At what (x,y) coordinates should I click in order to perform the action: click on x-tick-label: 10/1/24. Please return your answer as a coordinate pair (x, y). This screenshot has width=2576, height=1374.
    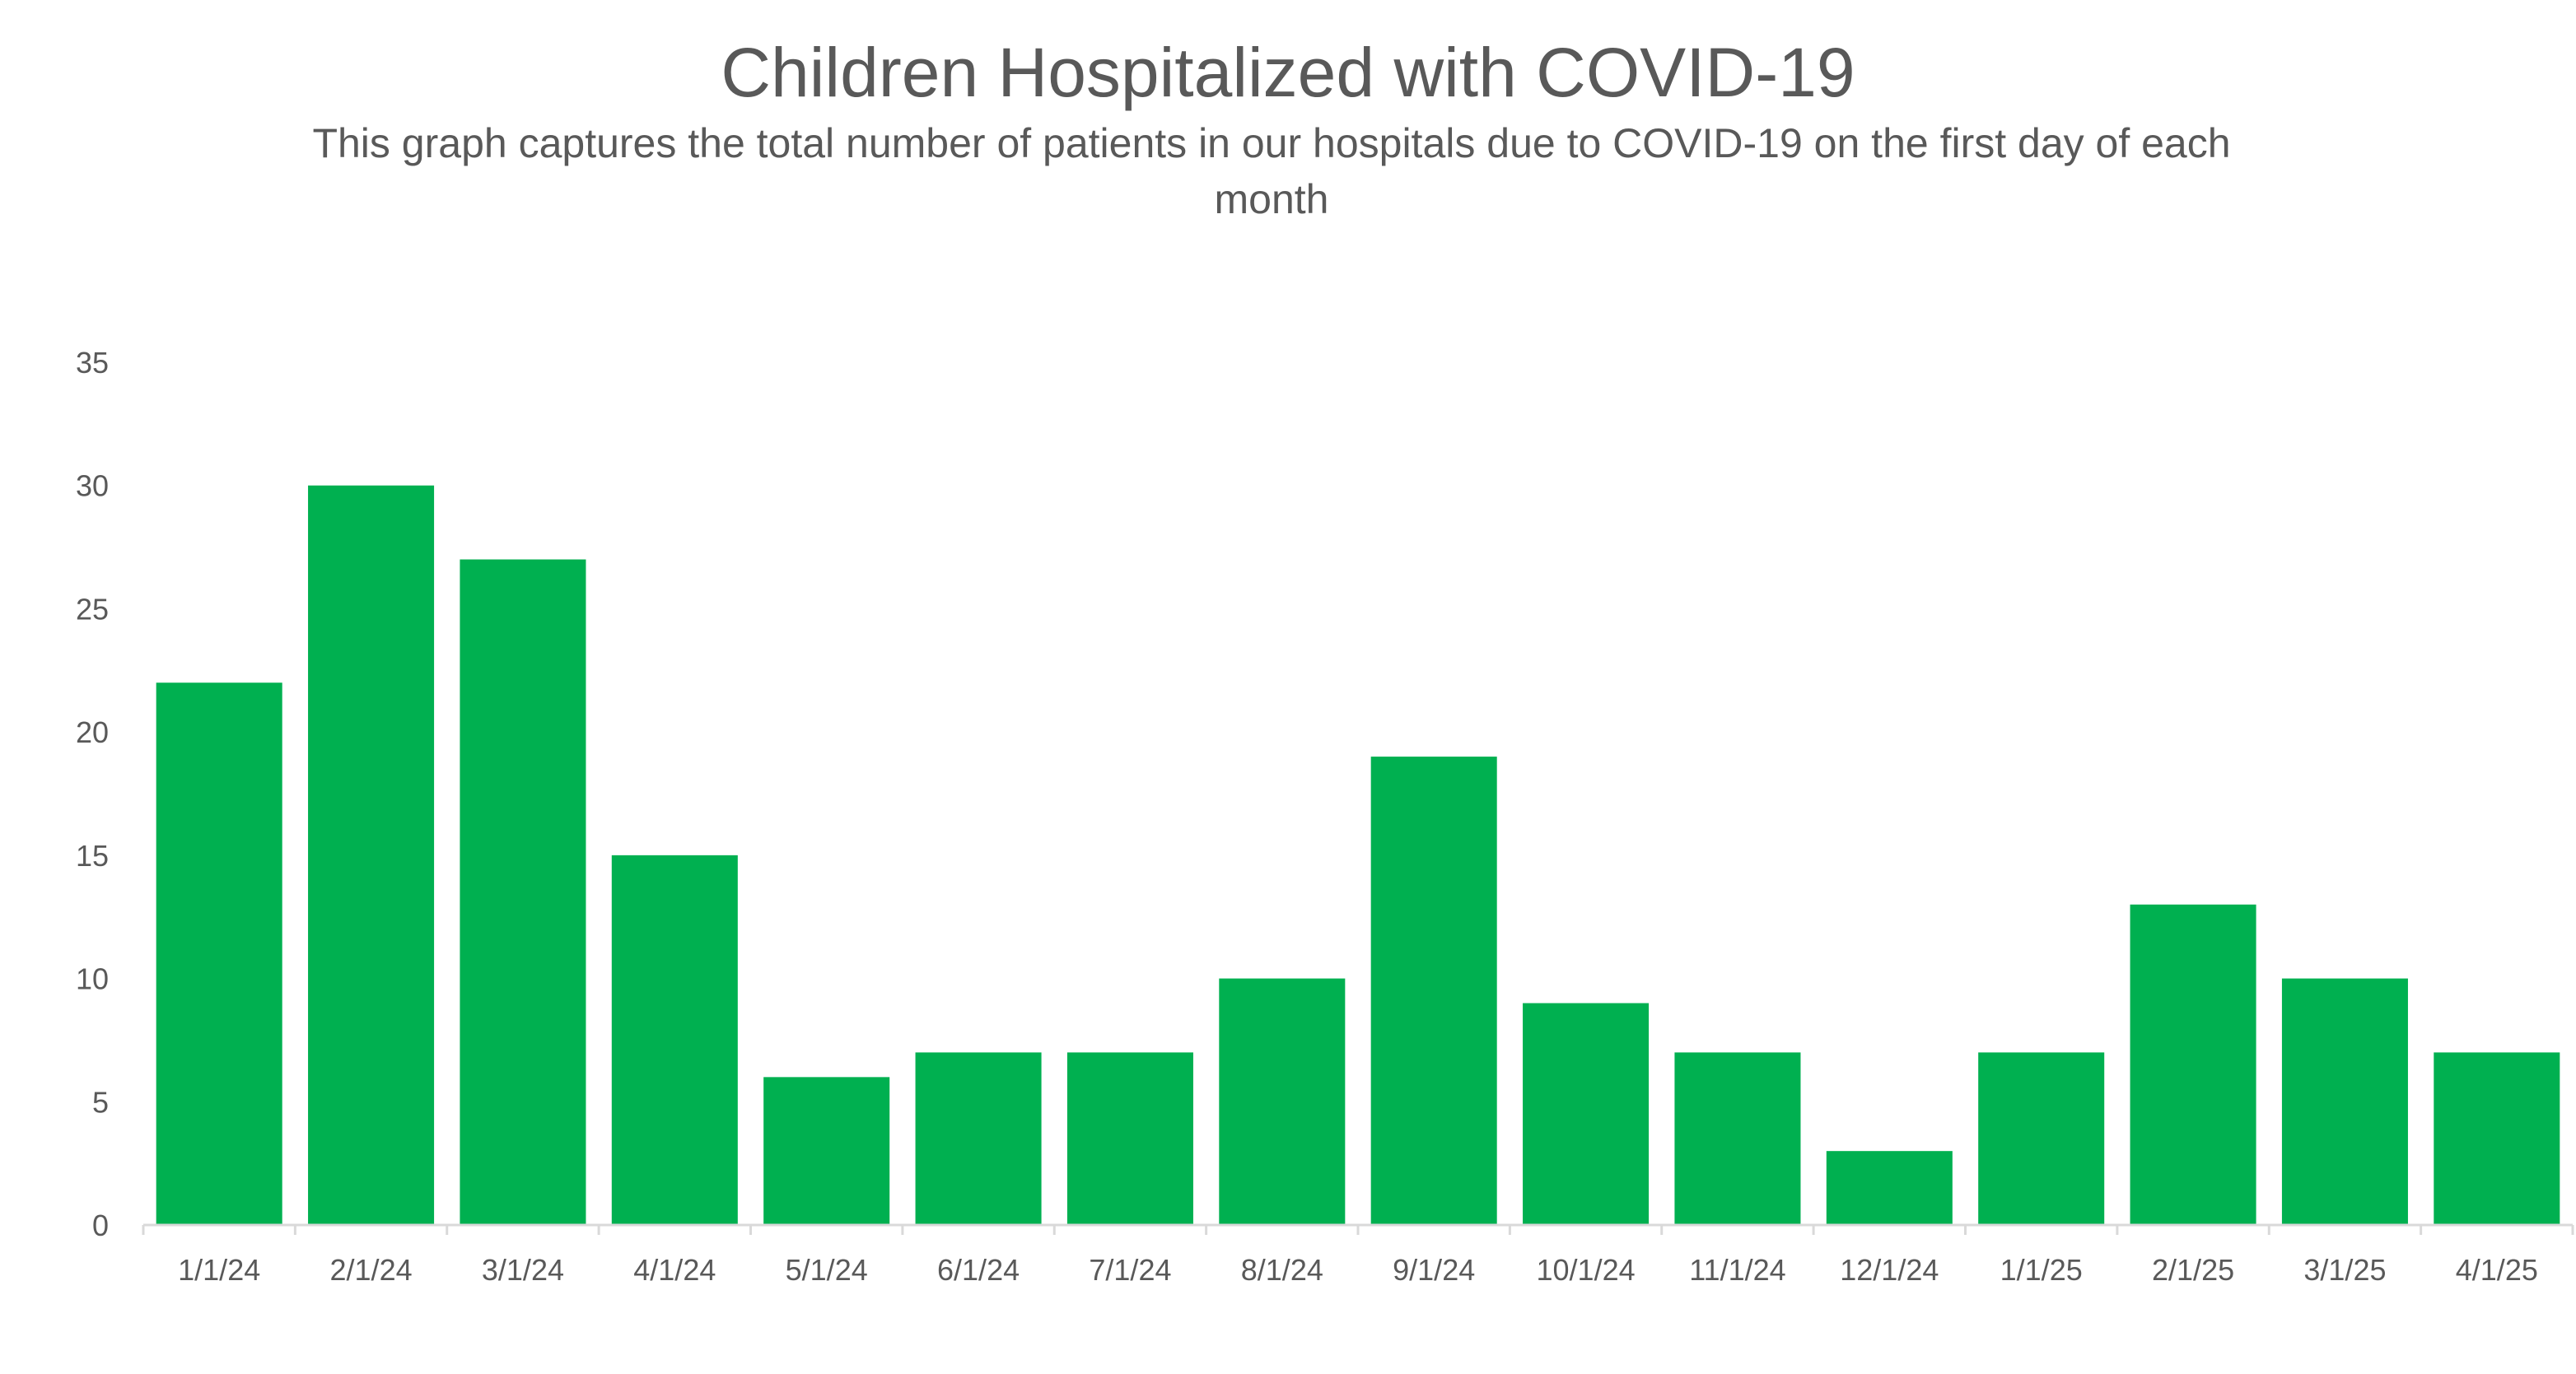
    Looking at the image, I should click on (1586, 1270).